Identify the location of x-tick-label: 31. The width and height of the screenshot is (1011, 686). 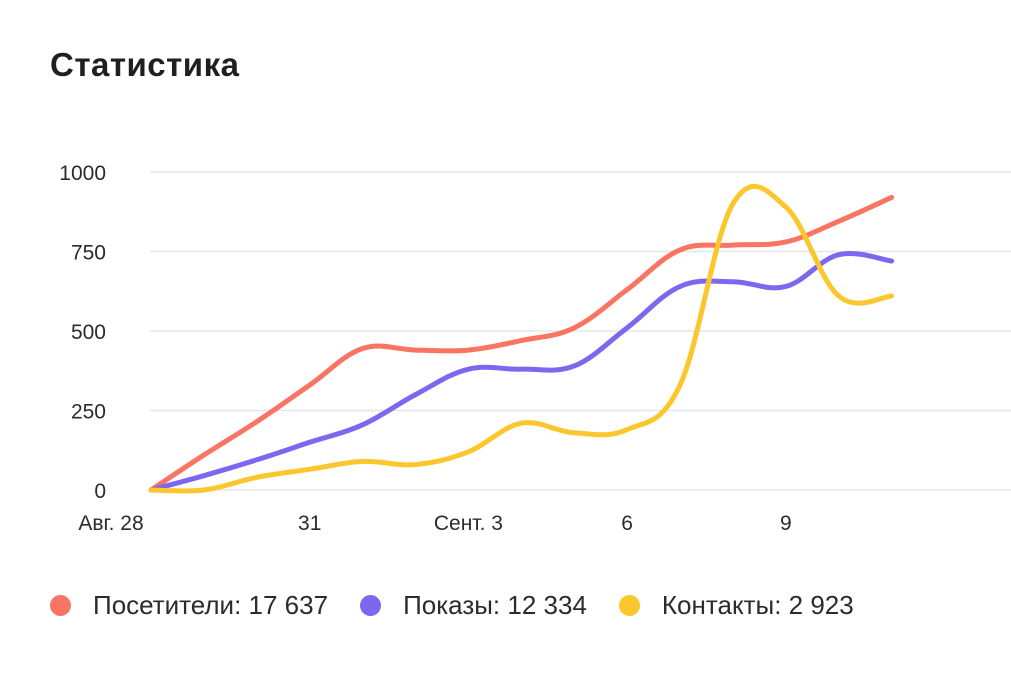
(309, 523).